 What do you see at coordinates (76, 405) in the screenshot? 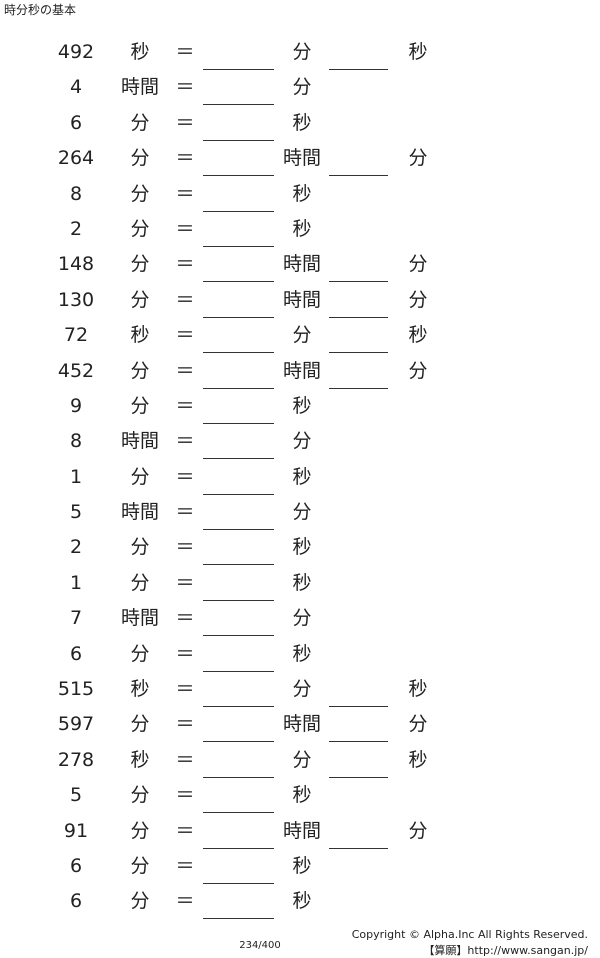
I see `given-value: 9` at bounding box center [76, 405].